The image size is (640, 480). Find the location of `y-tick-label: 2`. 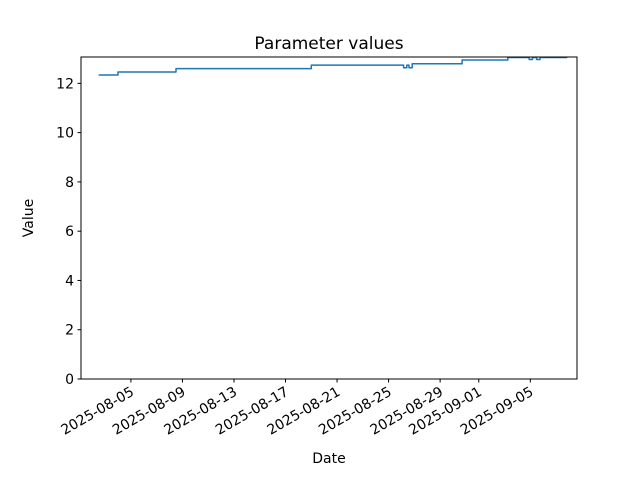

y-tick-label: 2 is located at coordinates (69, 331).